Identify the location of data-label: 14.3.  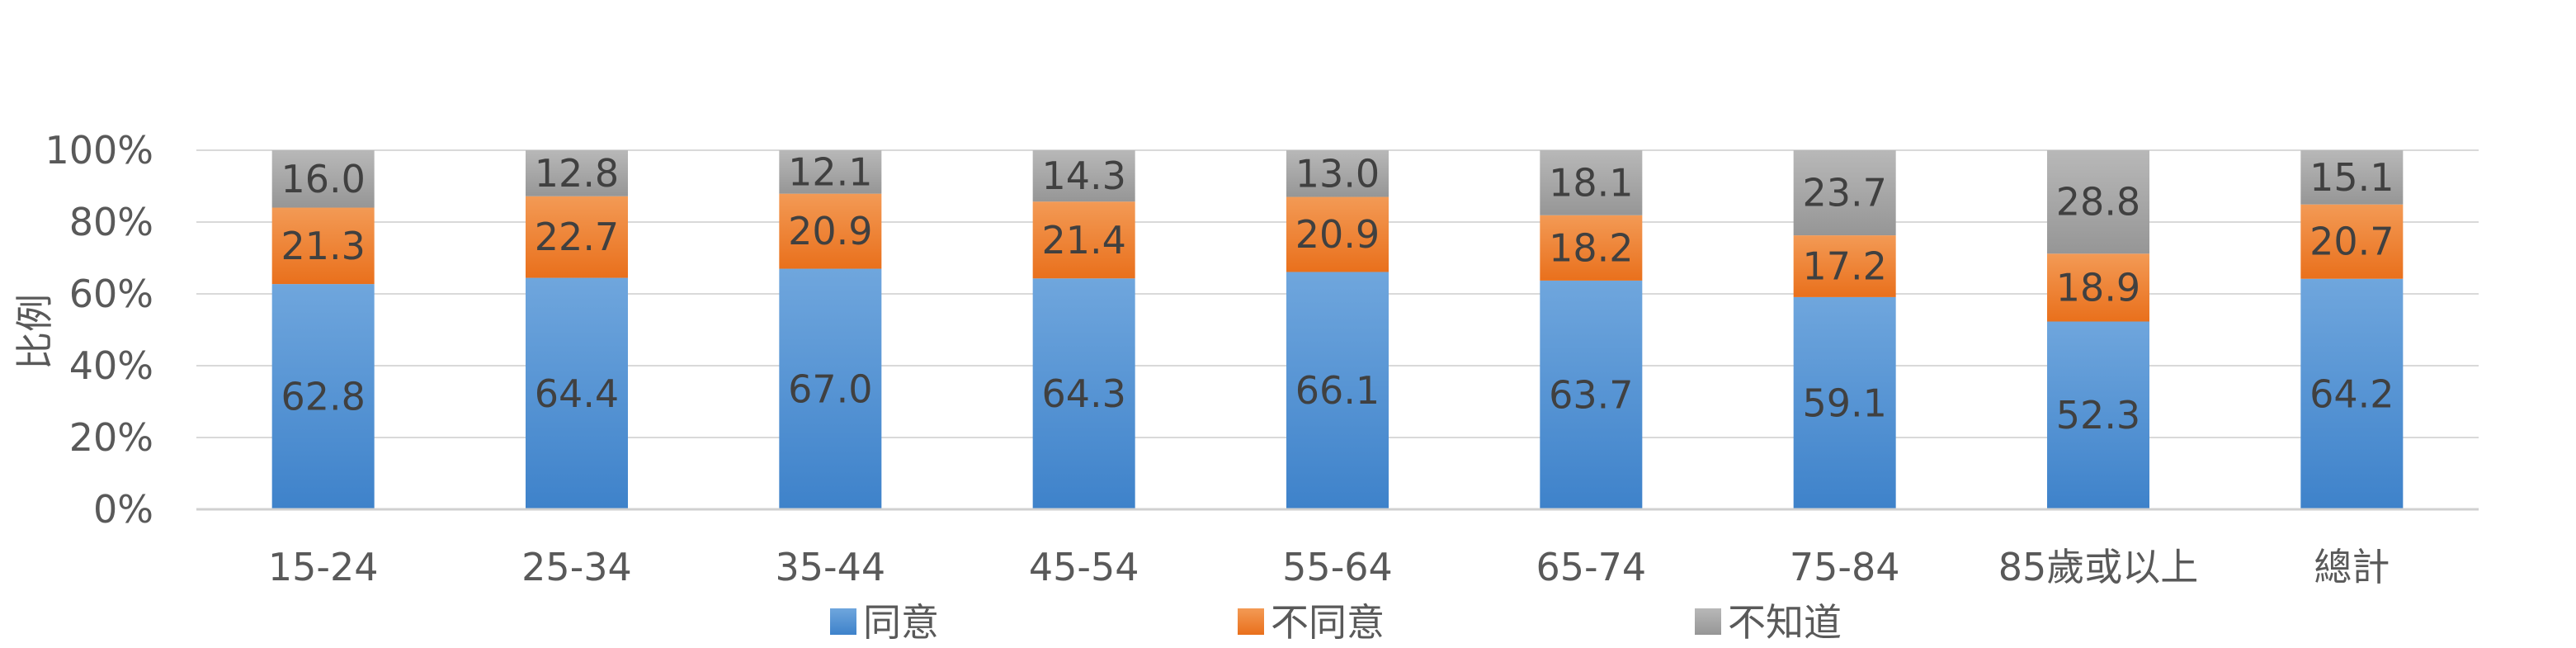
(1083, 176).